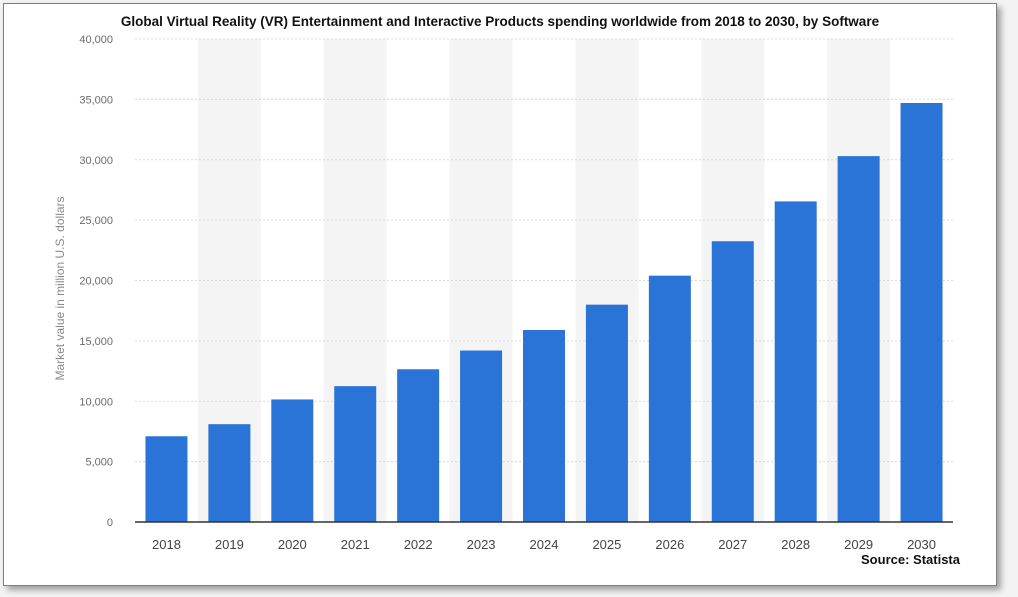  Describe the element at coordinates (921, 312) in the screenshot. I see `bar-2030` at that location.